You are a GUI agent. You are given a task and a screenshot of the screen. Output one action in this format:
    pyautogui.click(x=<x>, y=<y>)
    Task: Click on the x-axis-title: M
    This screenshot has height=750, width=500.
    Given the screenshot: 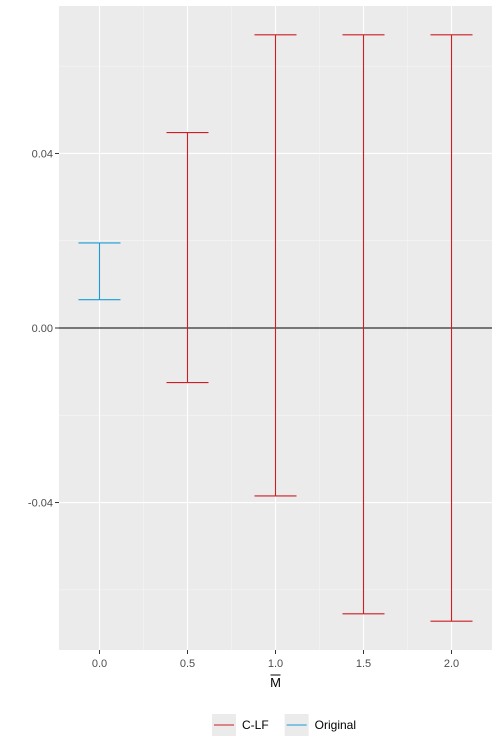 What is the action you would take?
    pyautogui.click(x=275, y=682)
    